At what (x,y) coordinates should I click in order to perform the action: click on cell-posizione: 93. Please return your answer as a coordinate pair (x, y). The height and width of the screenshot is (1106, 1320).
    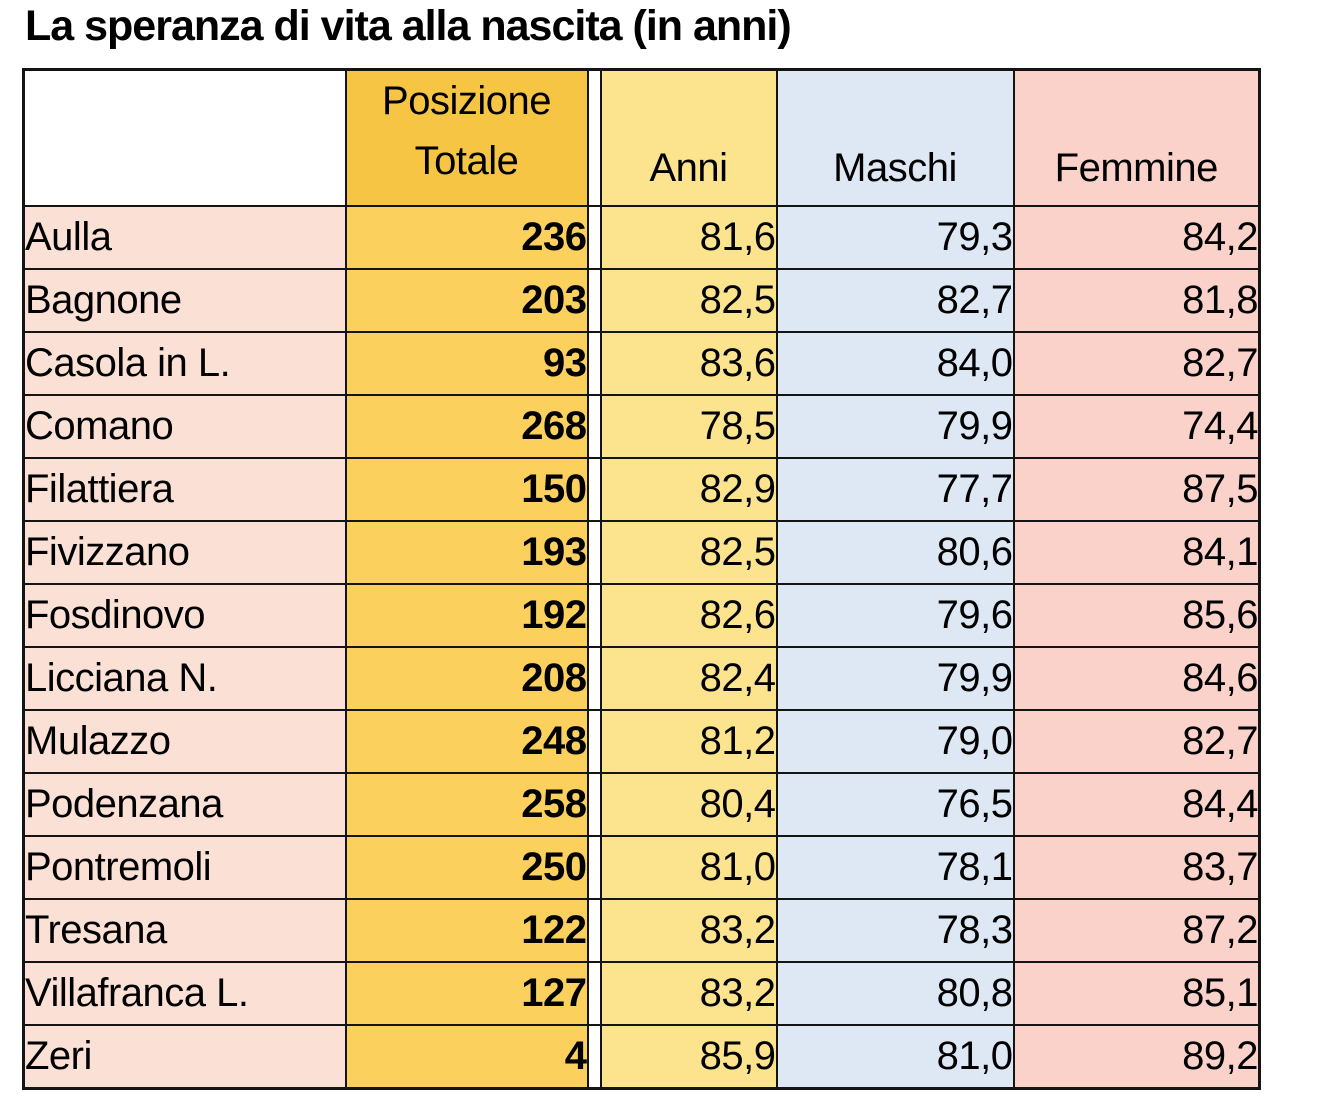
    Looking at the image, I should click on (466, 363).